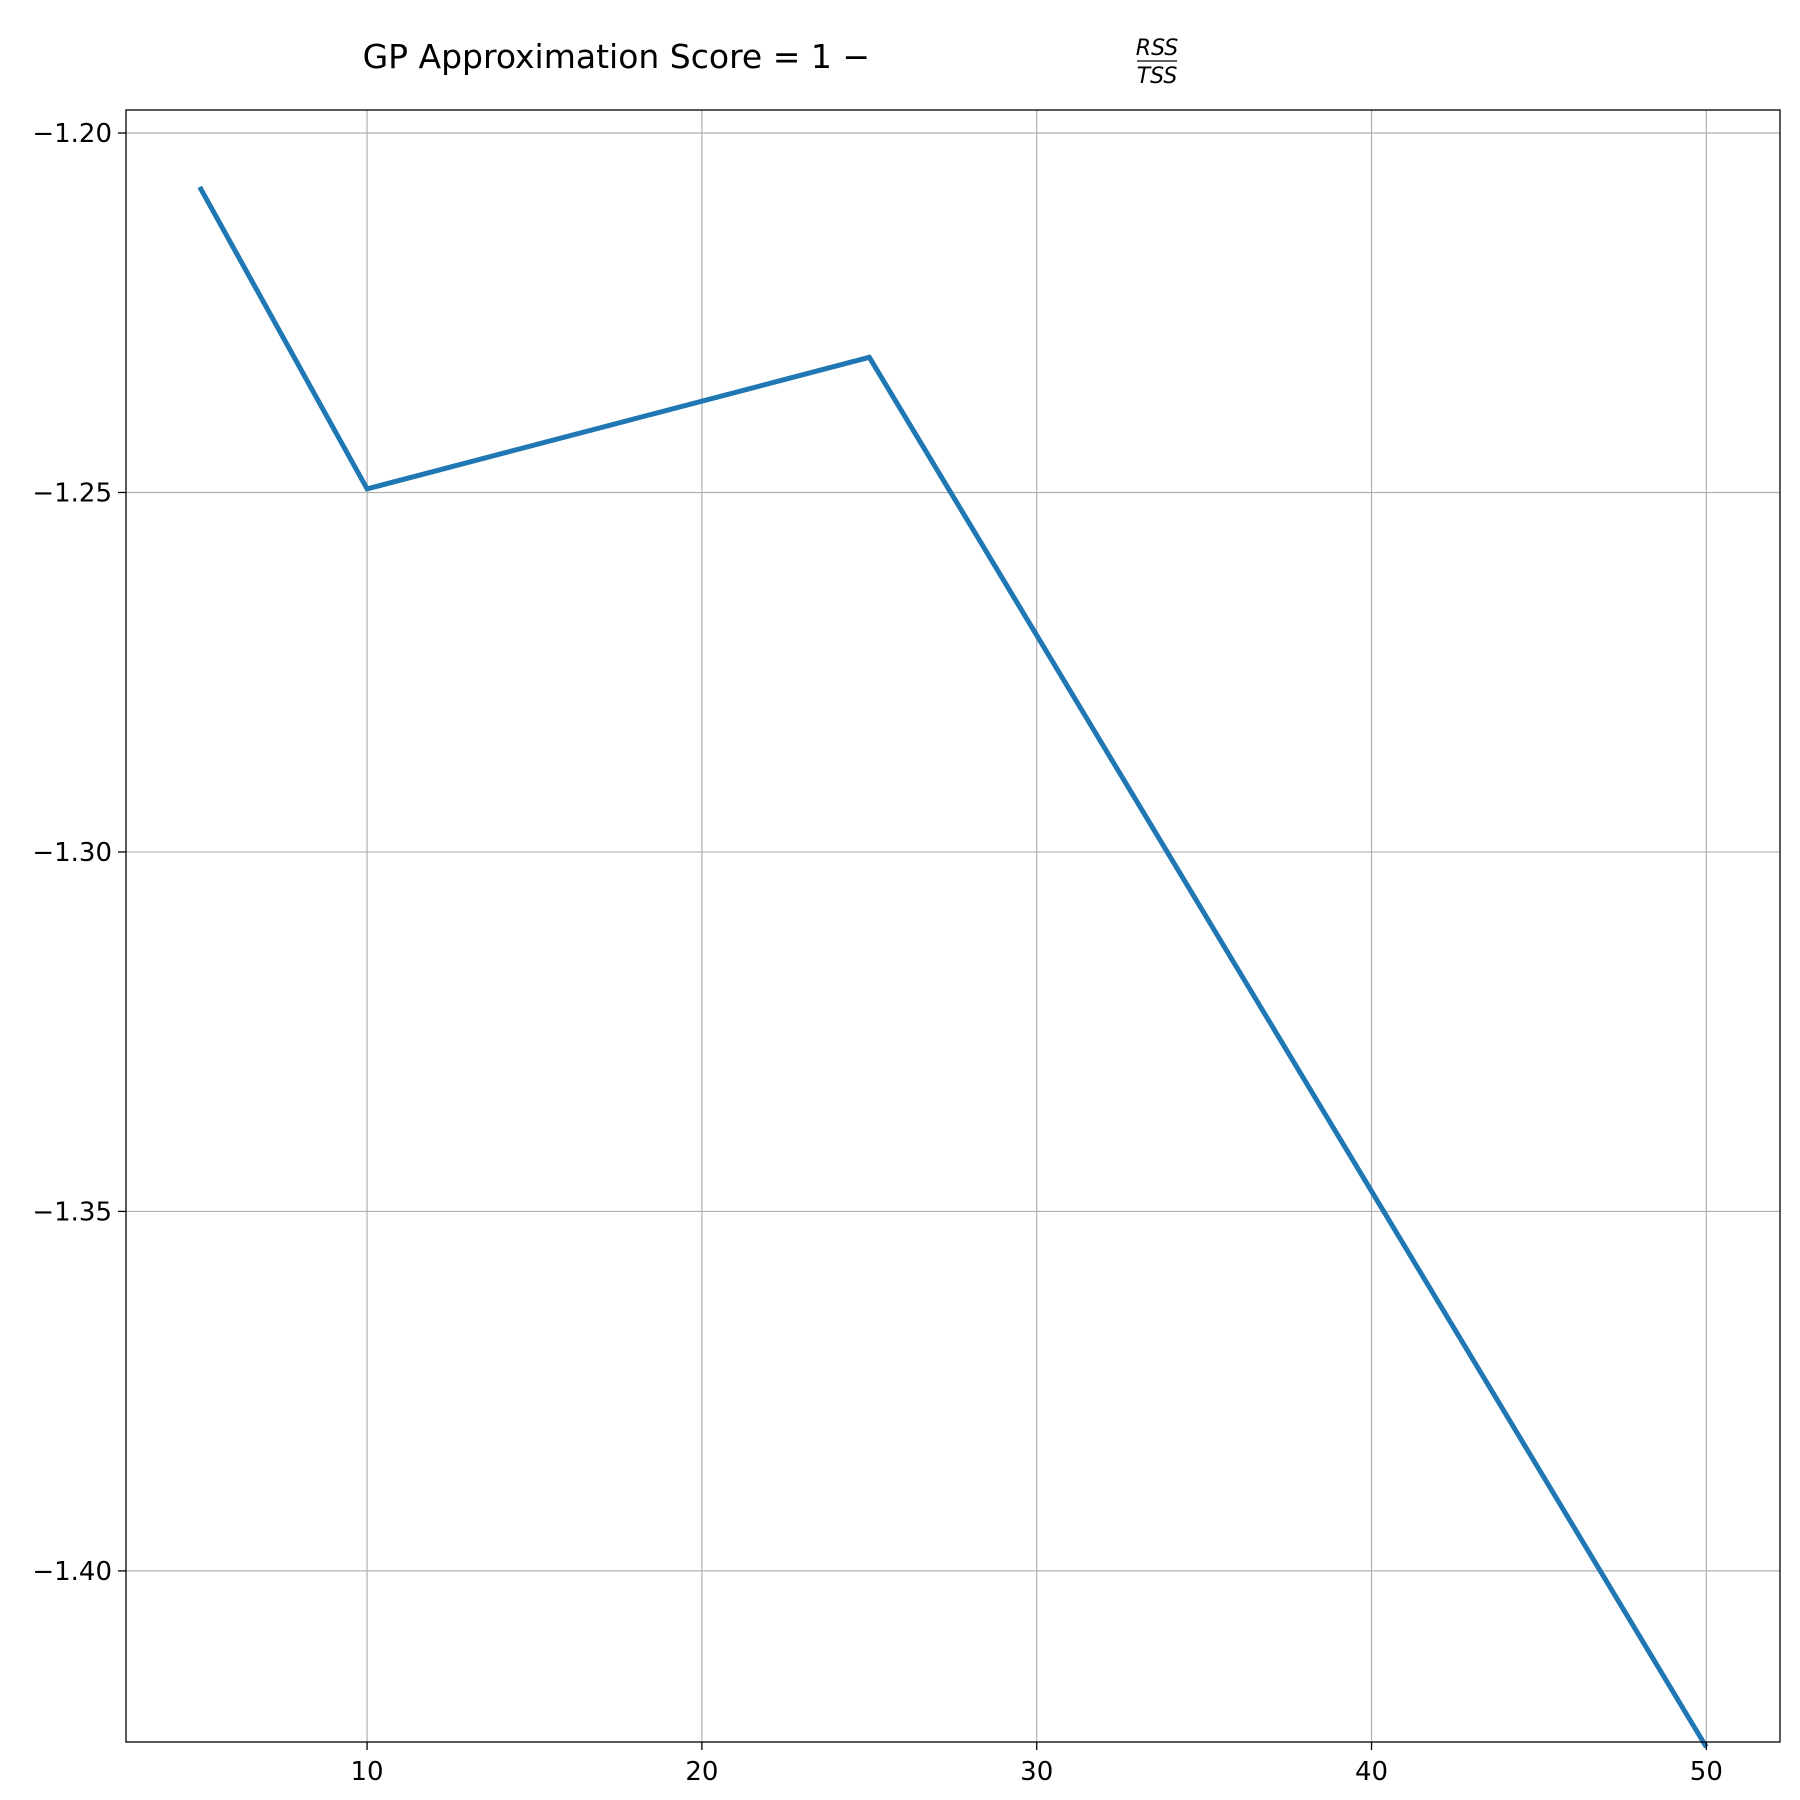  I want to click on title-fraction-denominator: TSS, so click(1157, 76).